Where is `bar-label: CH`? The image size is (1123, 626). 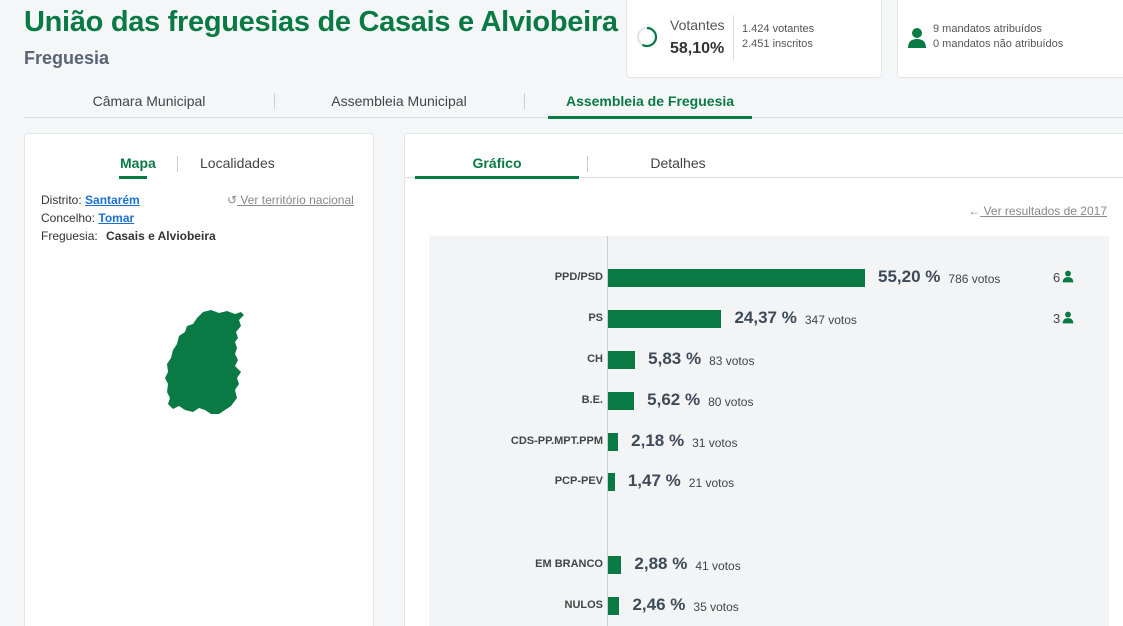 bar-label: CH is located at coordinates (595, 359).